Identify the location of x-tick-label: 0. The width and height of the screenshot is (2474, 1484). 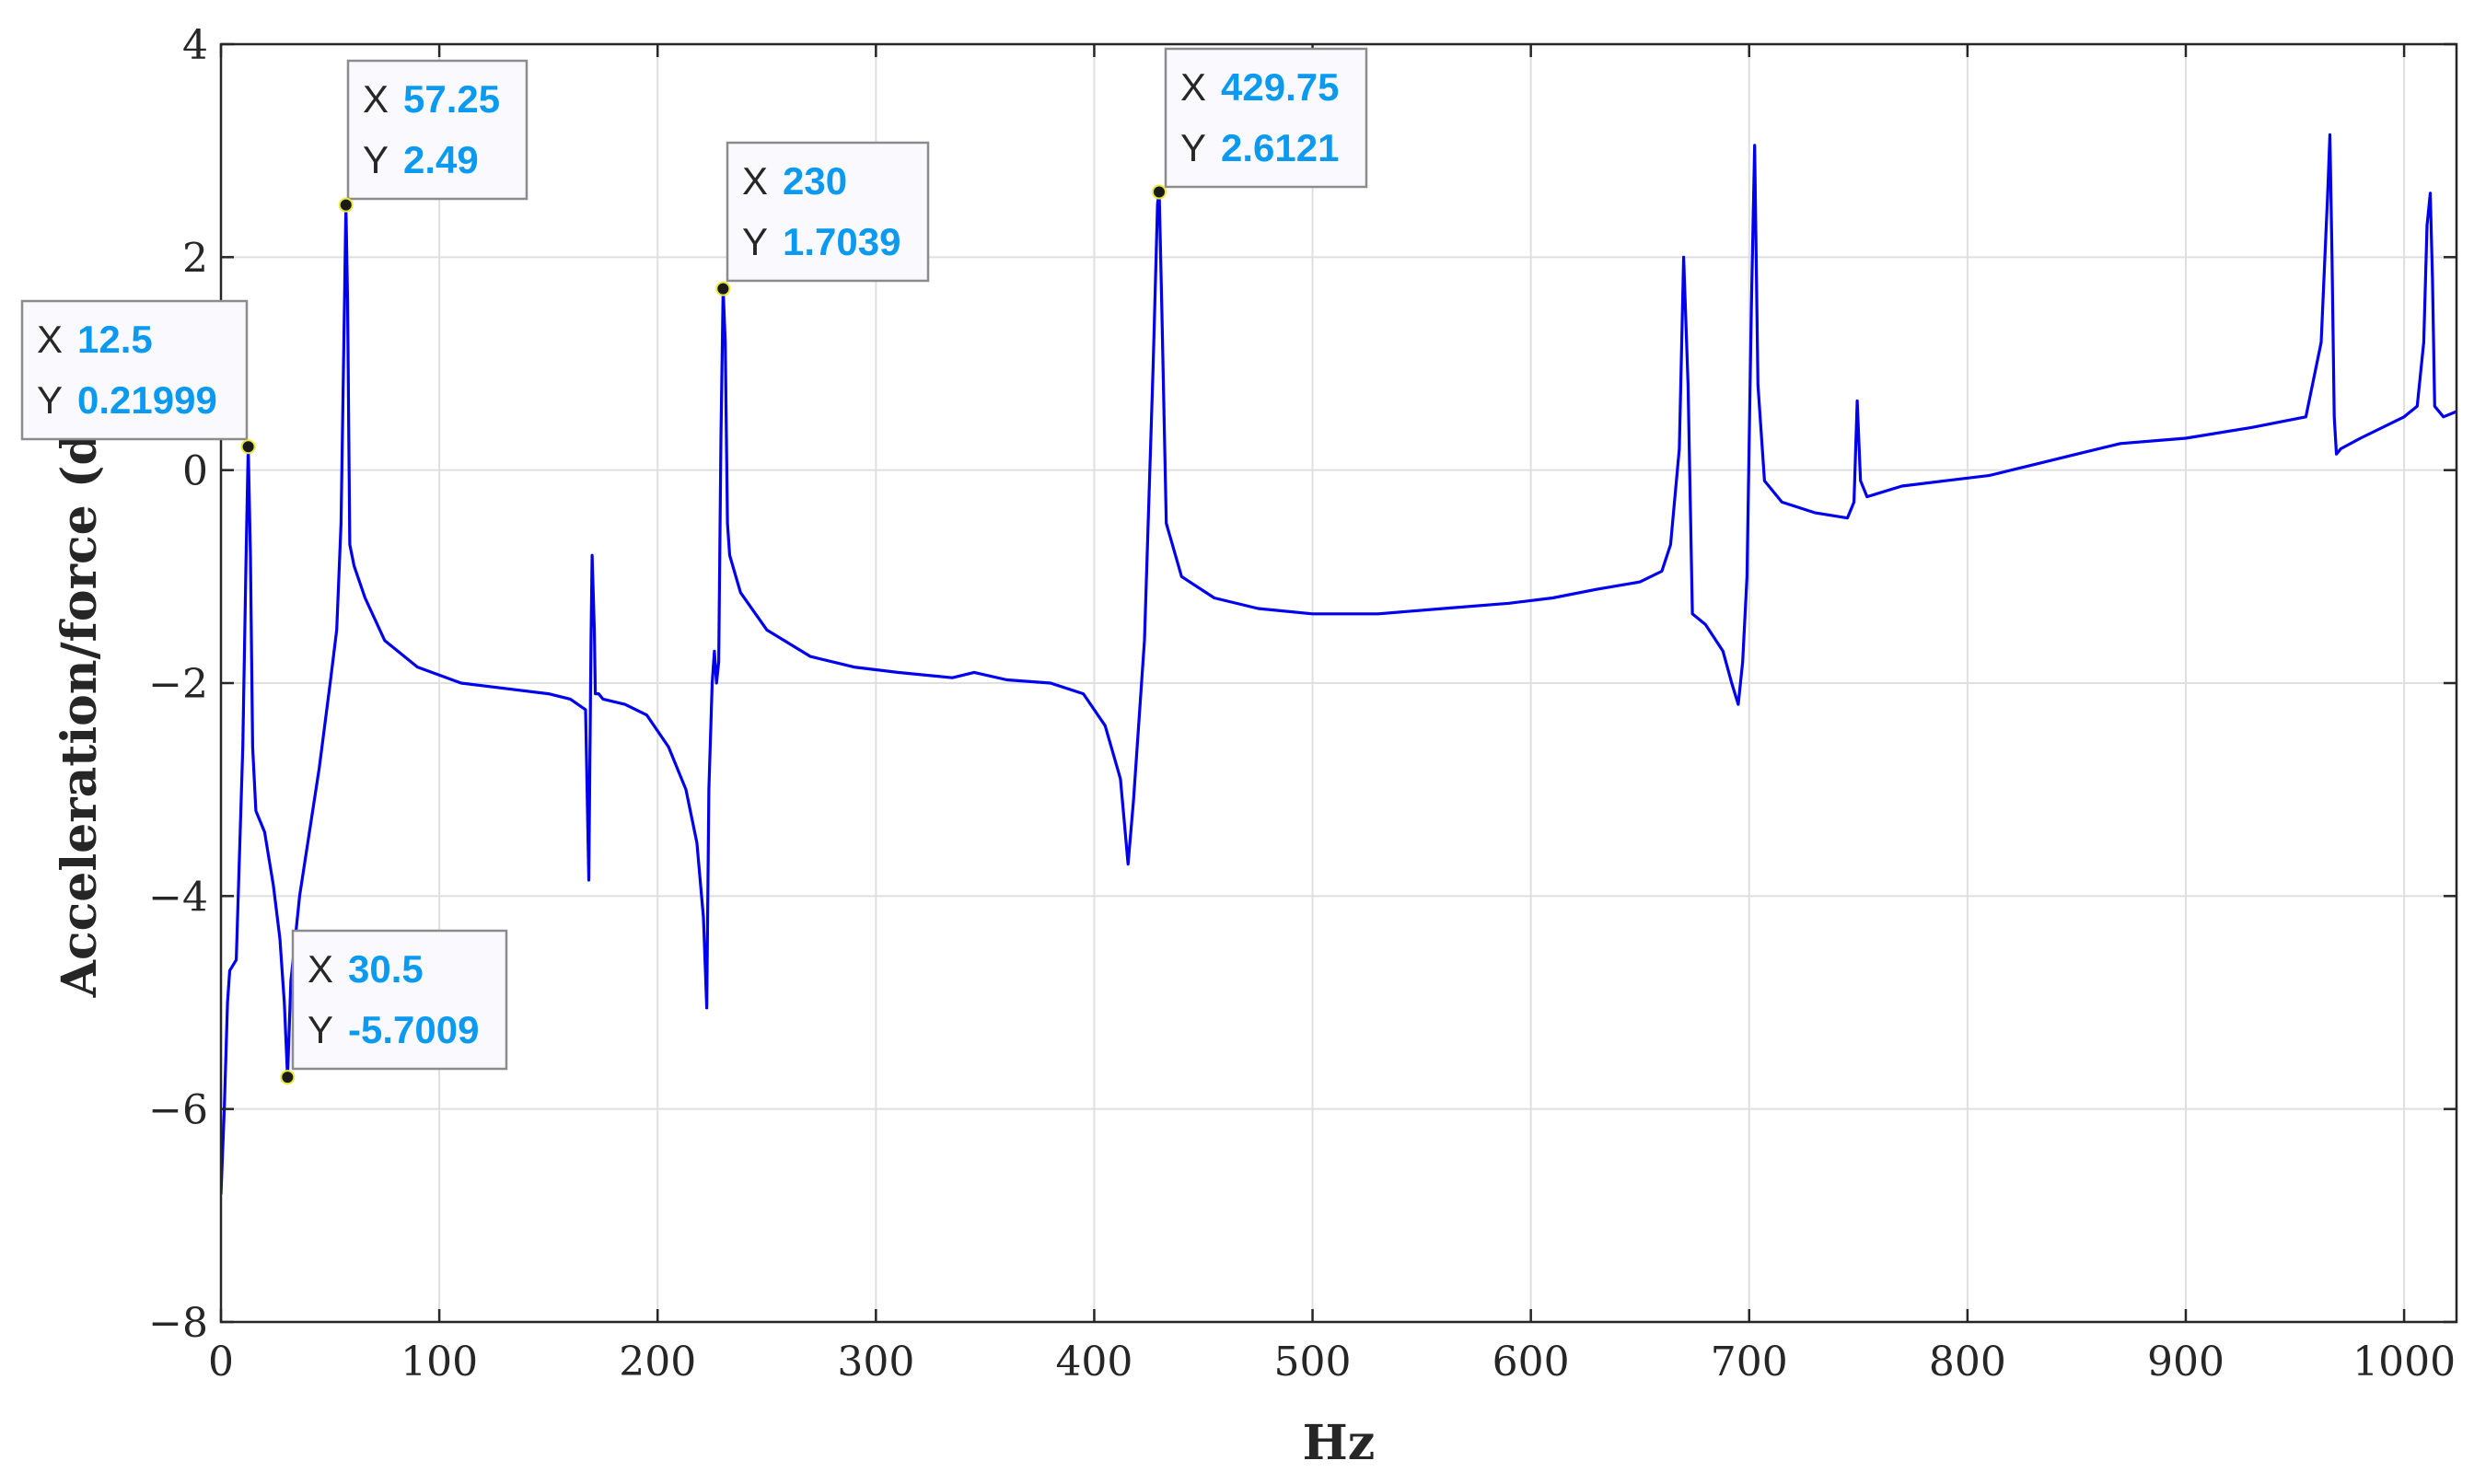
(221, 1362).